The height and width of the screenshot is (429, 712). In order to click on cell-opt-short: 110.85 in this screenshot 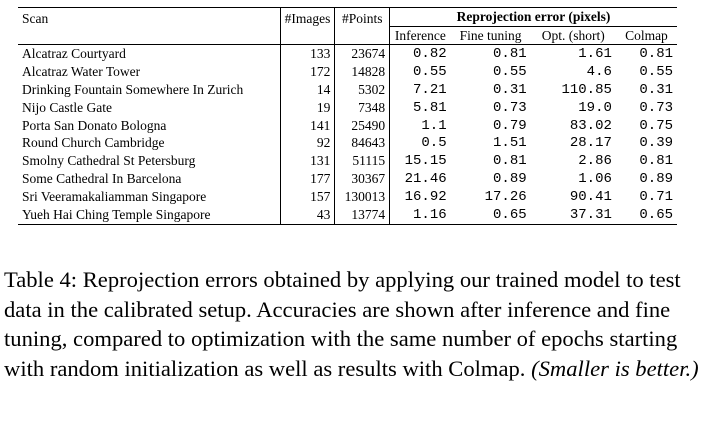, I will do `click(586, 89)`.